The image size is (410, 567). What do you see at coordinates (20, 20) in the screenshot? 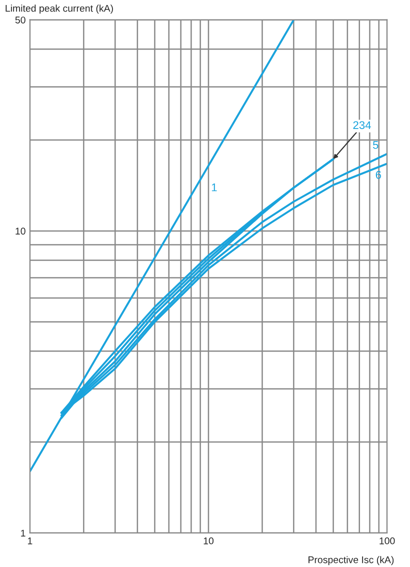
I see `y-tick-label: 50` at bounding box center [20, 20].